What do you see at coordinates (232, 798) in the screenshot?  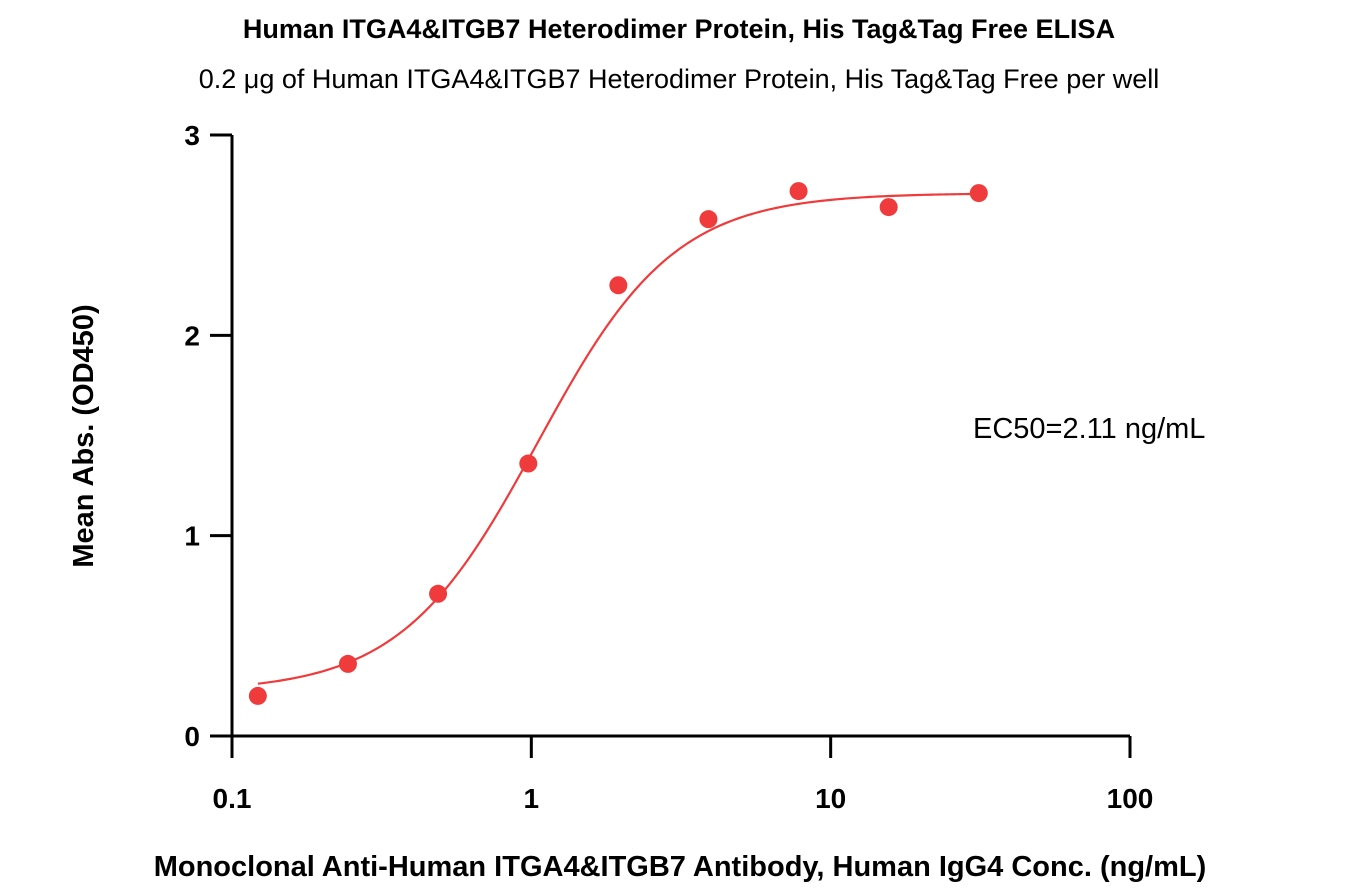 I see `x-tick-label: 0.1` at bounding box center [232, 798].